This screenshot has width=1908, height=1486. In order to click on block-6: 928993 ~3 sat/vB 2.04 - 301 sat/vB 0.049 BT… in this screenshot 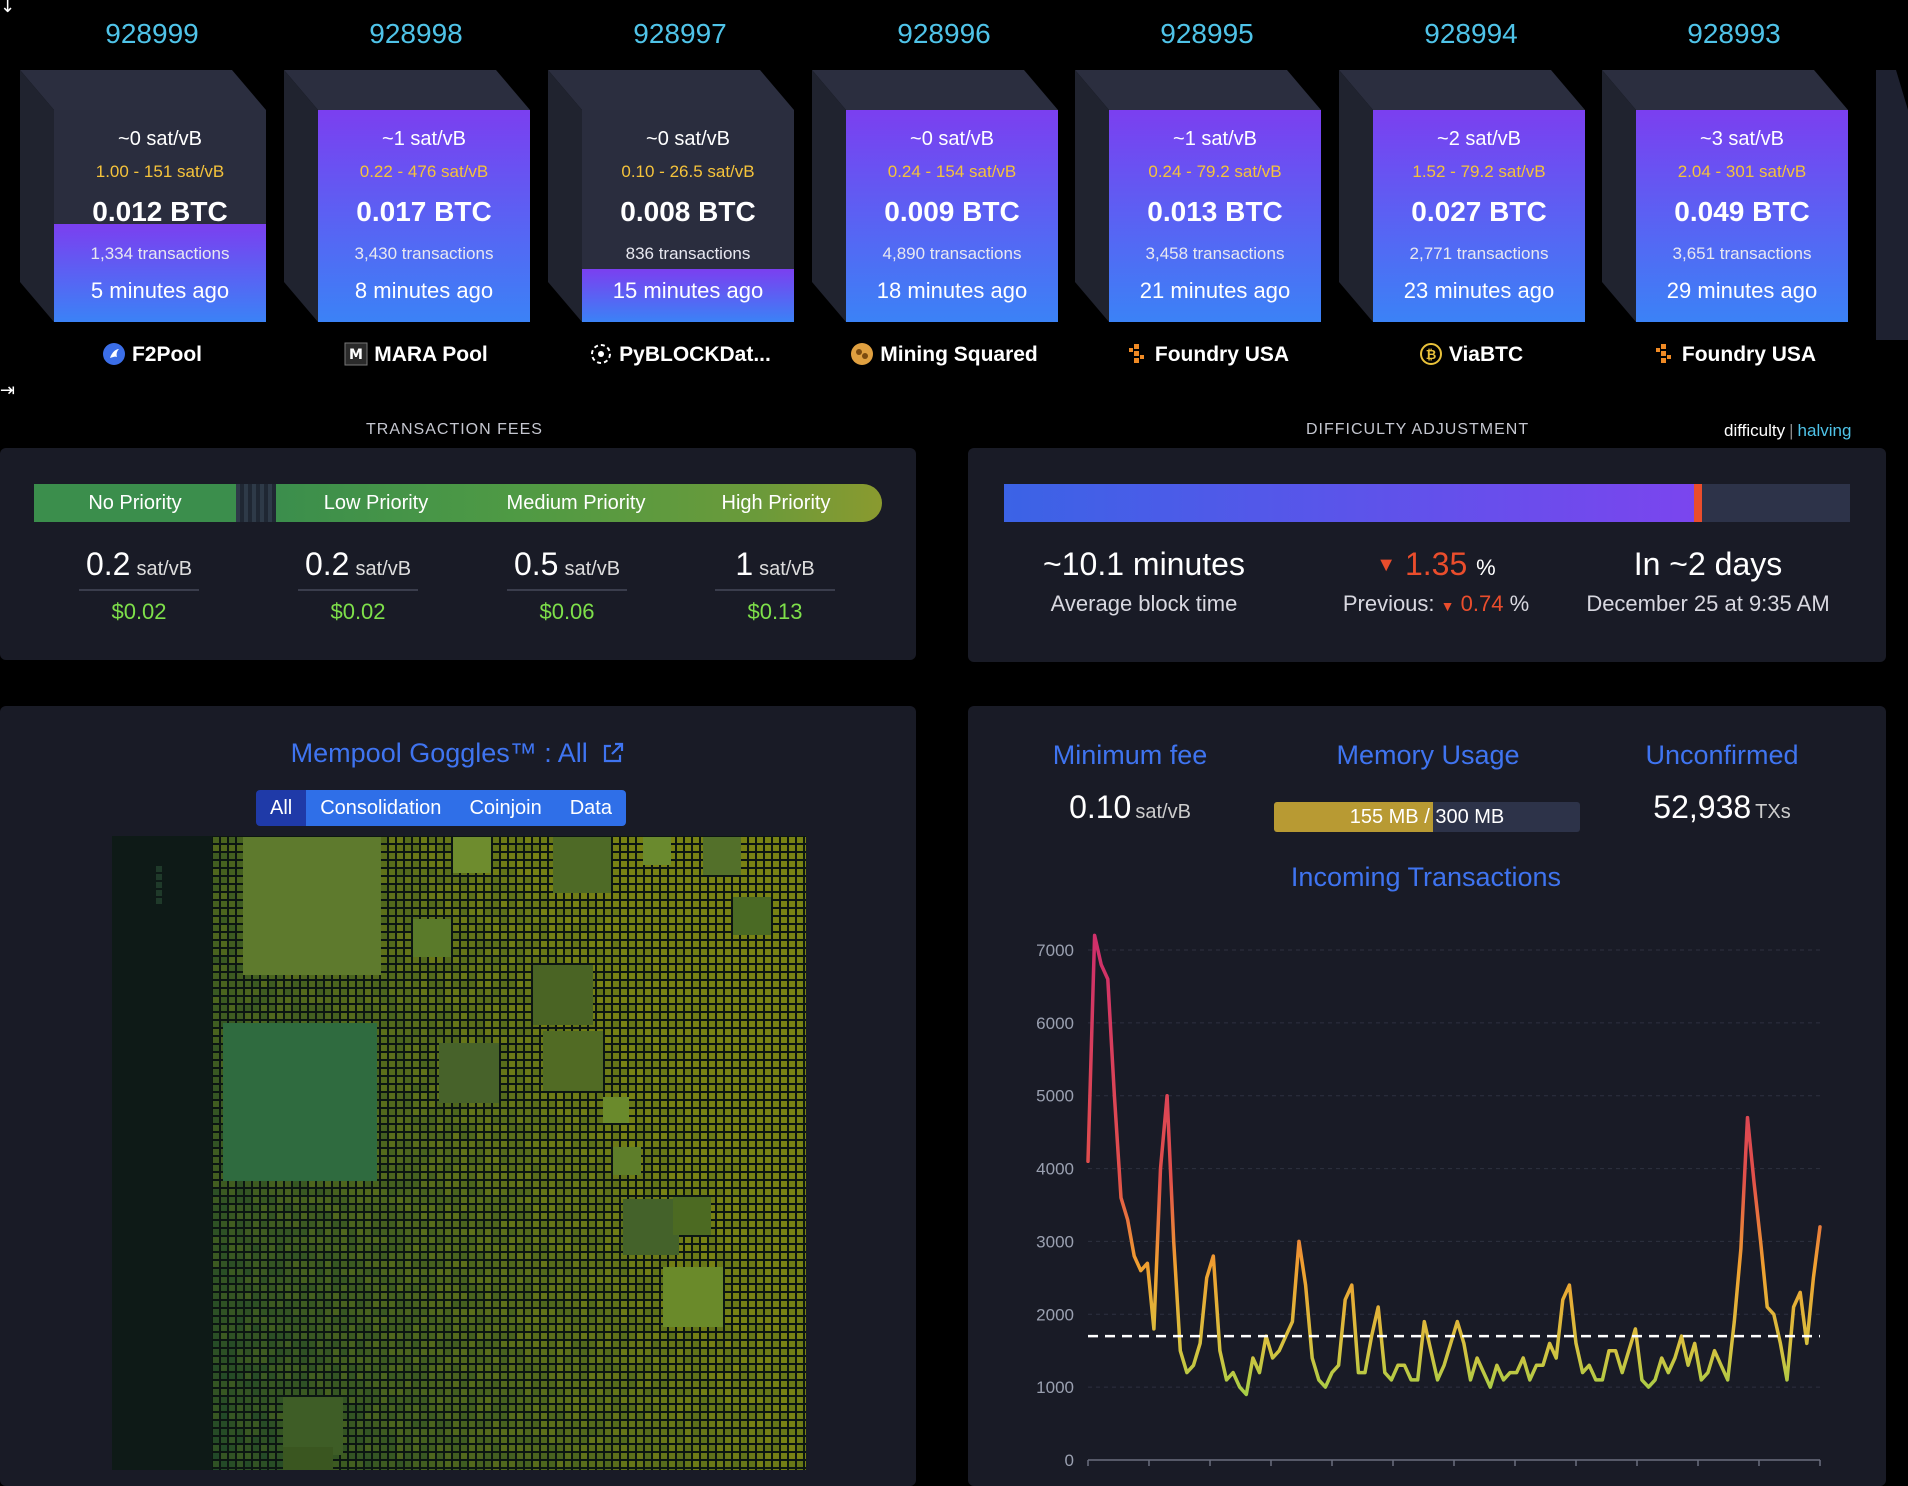, I will do `click(1734, 198)`.